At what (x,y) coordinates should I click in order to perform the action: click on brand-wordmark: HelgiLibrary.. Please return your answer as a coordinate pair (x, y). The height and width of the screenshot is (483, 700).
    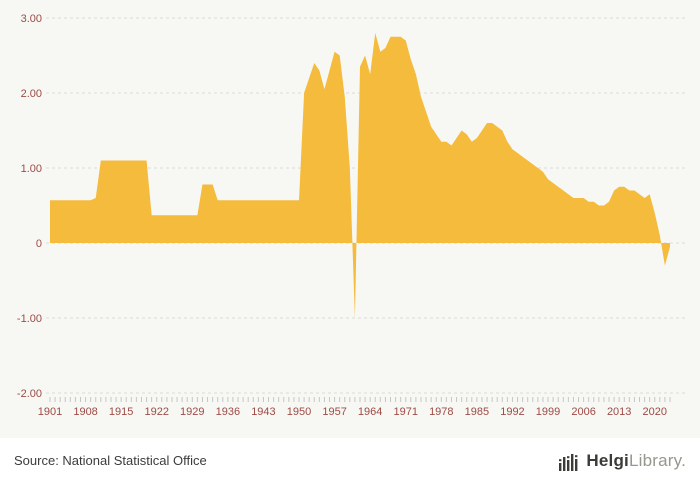
    Looking at the image, I should click on (636, 461).